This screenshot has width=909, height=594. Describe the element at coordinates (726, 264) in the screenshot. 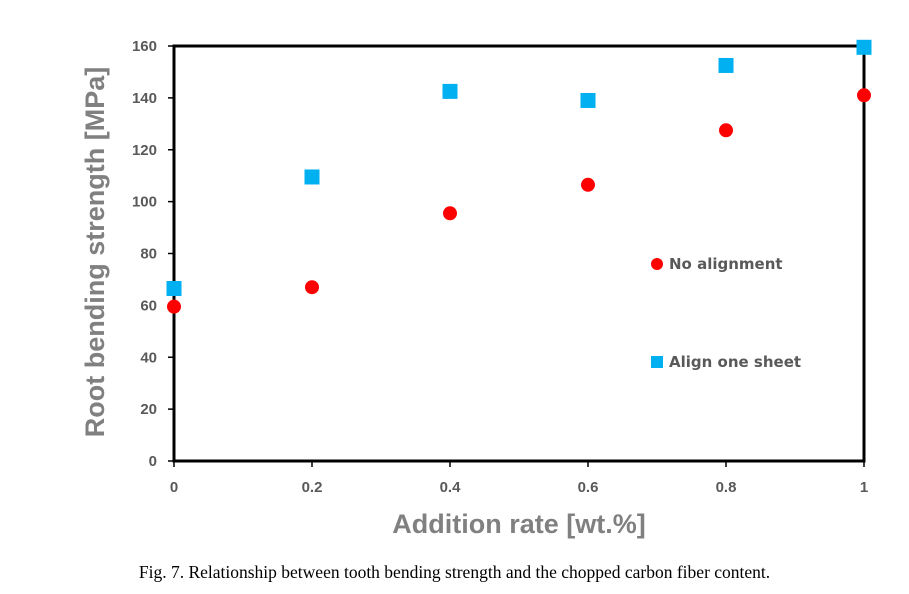

I see `legend-label: No alignment` at that location.